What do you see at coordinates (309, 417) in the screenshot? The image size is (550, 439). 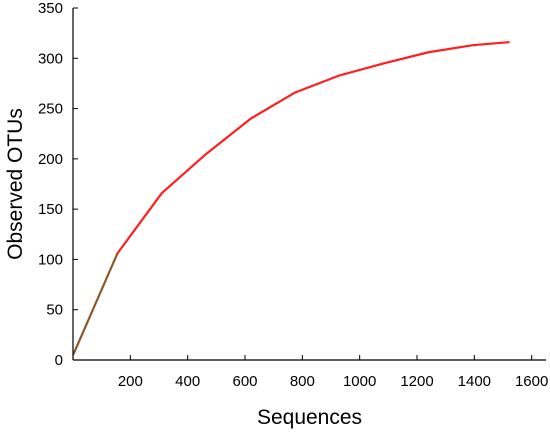 I see `x-axis-title: Sequences` at bounding box center [309, 417].